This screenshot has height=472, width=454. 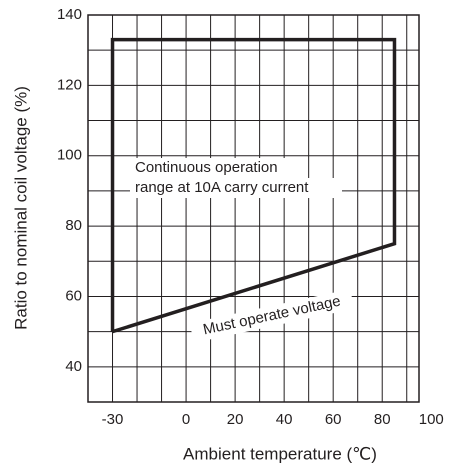 What do you see at coordinates (20, 208) in the screenshot?
I see `y-axis-title: Ratio to nominal coil voltage (%)` at bounding box center [20, 208].